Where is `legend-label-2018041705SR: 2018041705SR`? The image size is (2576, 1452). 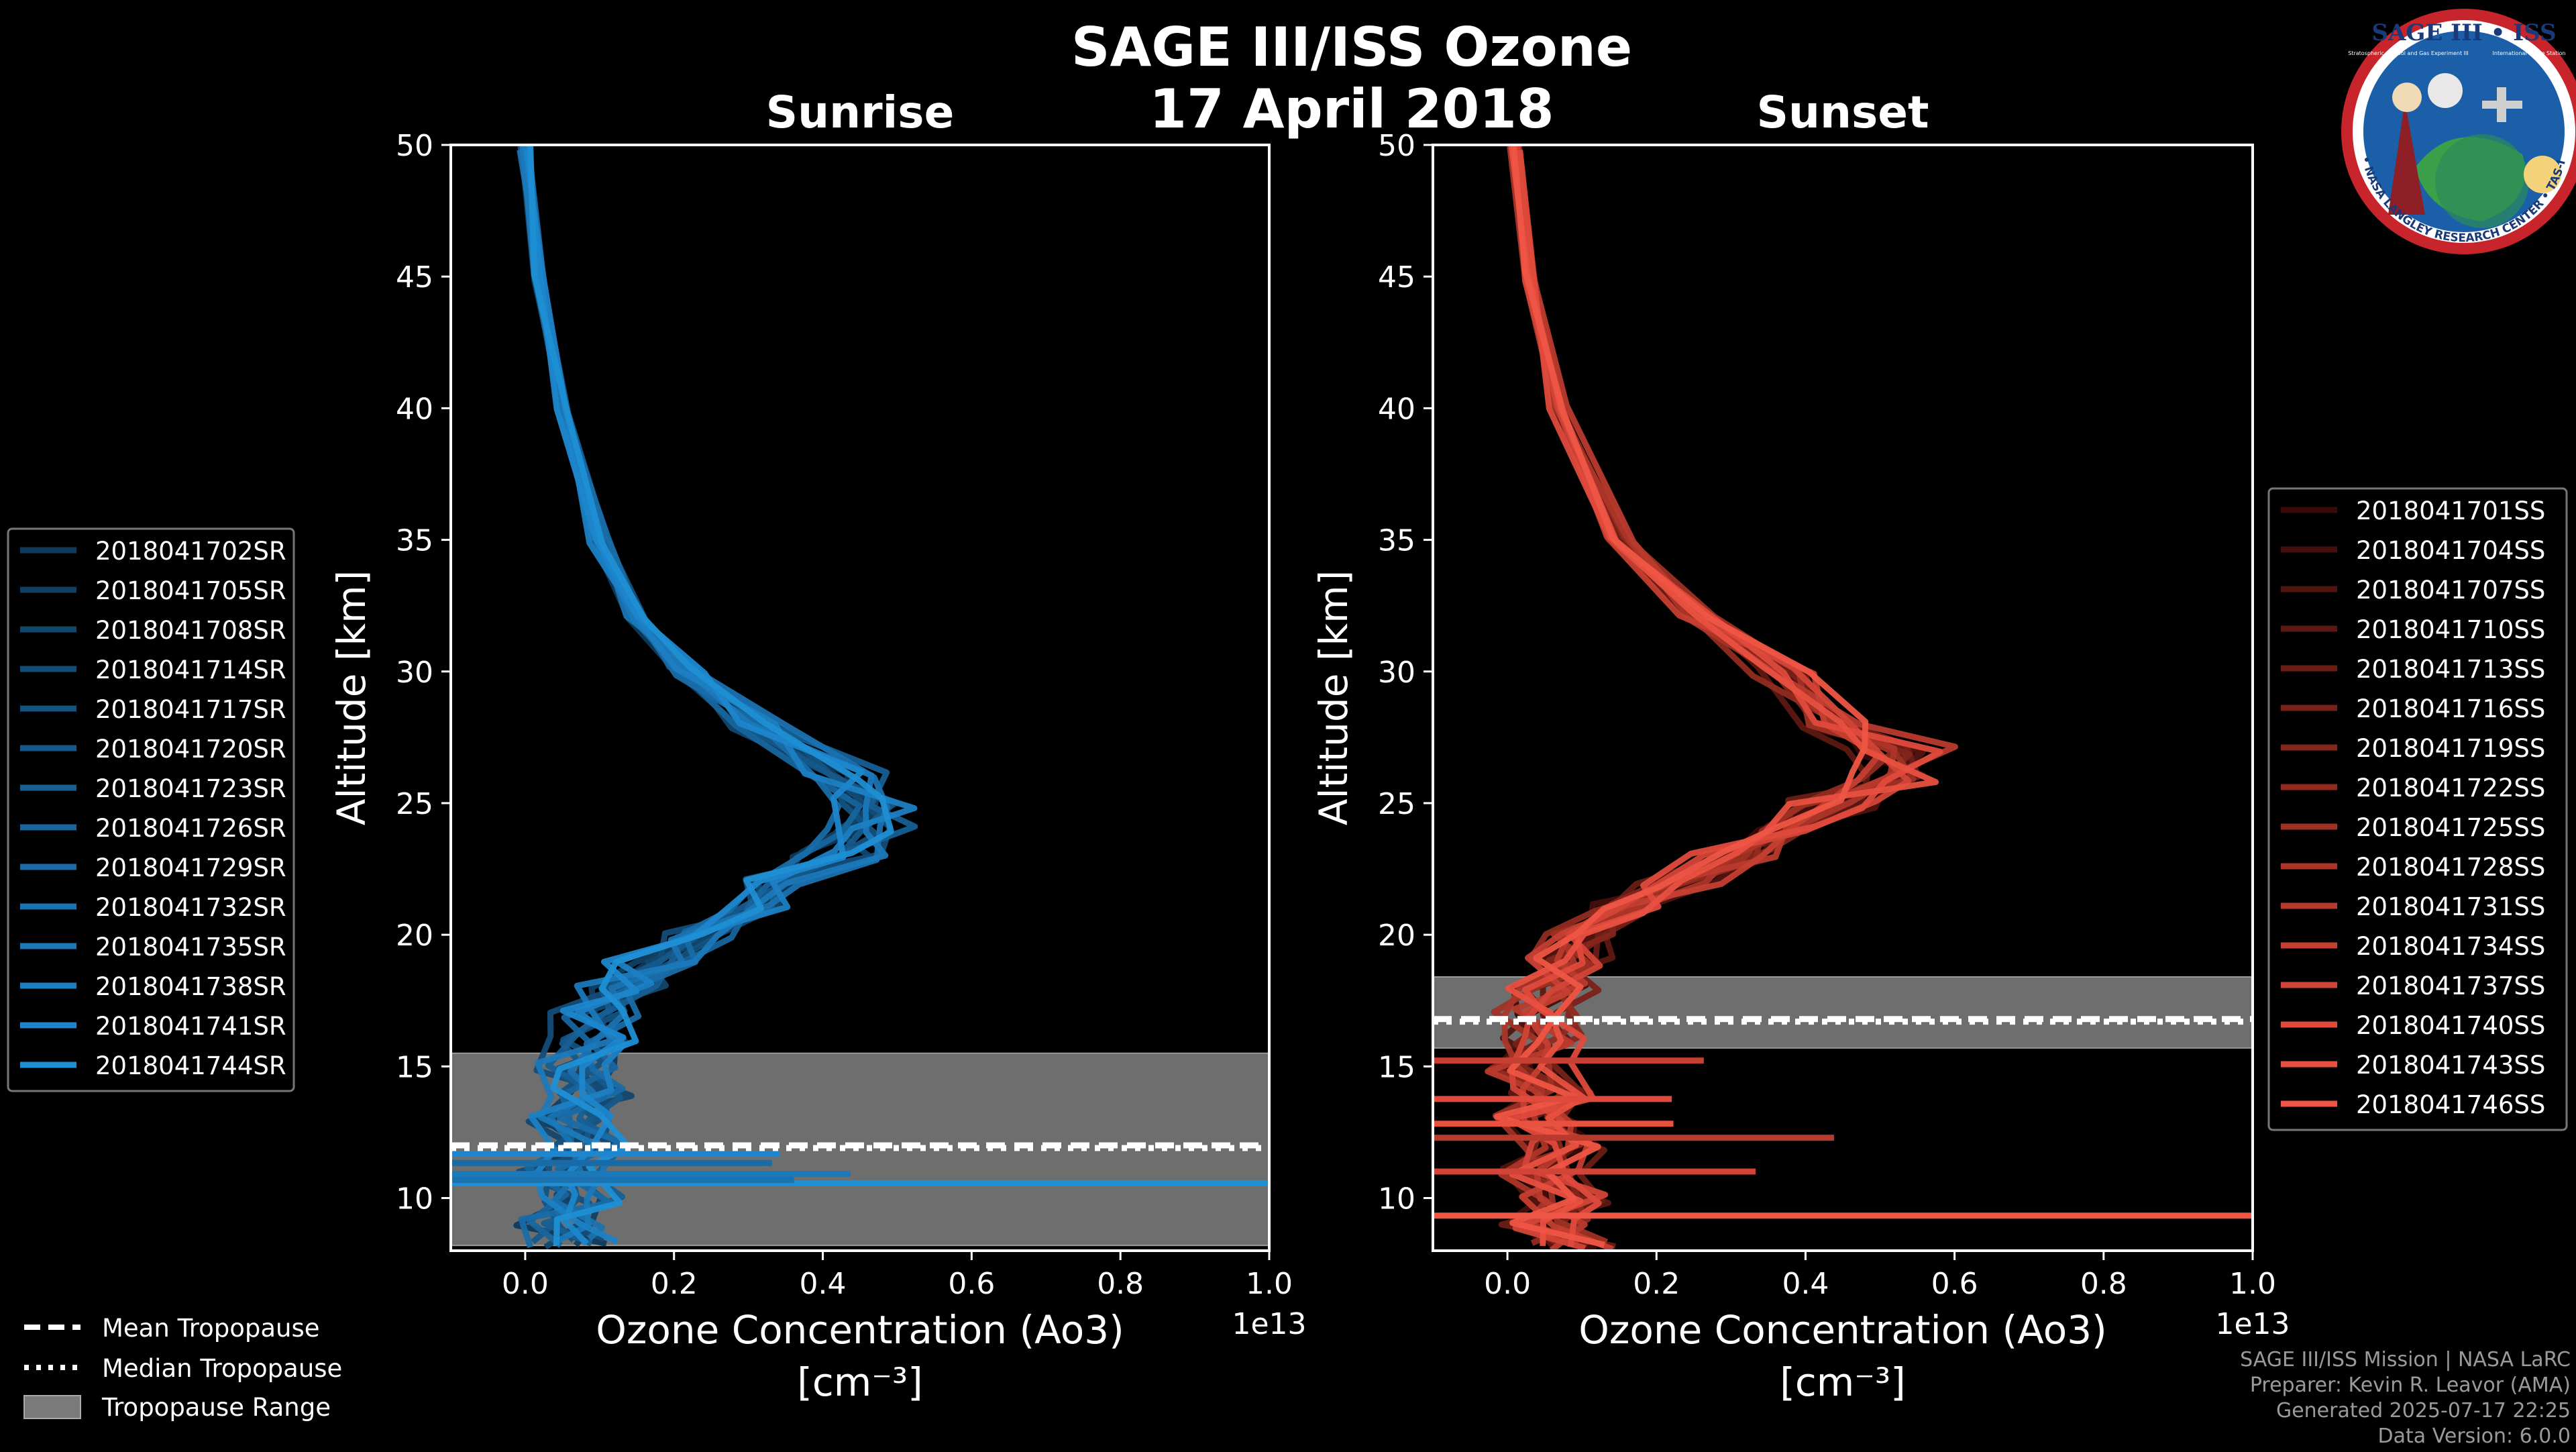
legend-label-2018041705SR: 2018041705SR is located at coordinates (190, 591).